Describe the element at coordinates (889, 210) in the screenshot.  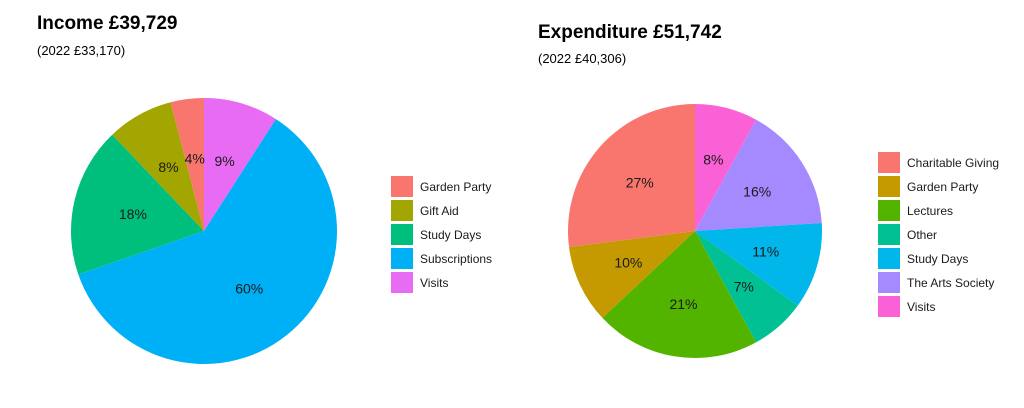
I see `legend-key-lectures` at that location.